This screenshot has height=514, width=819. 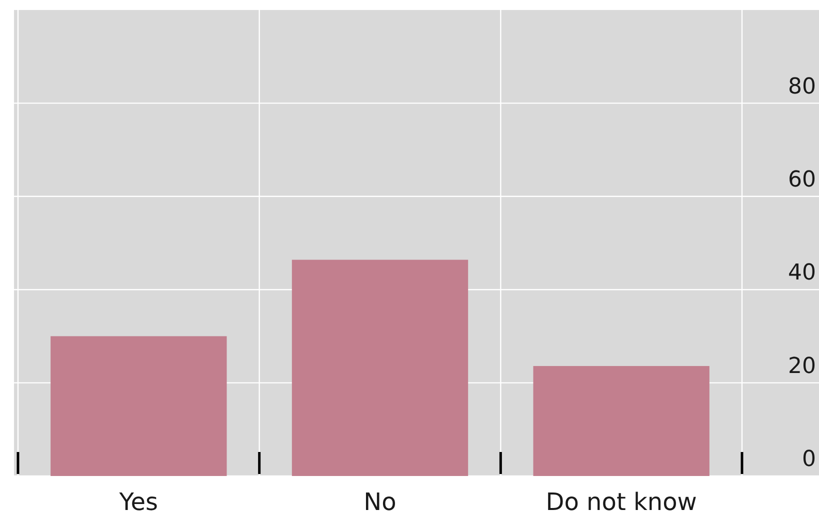 I want to click on y-tick-label: 0, so click(x=809, y=459).